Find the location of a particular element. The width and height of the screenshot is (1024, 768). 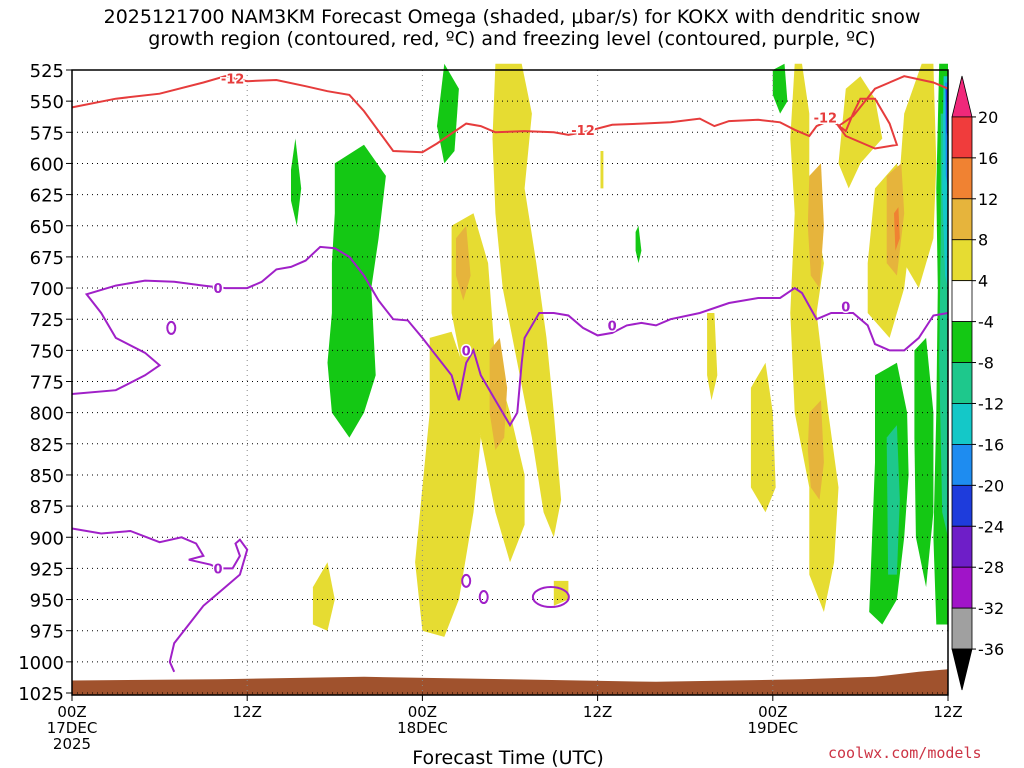

y-tick-label: 975 is located at coordinates (47, 632).